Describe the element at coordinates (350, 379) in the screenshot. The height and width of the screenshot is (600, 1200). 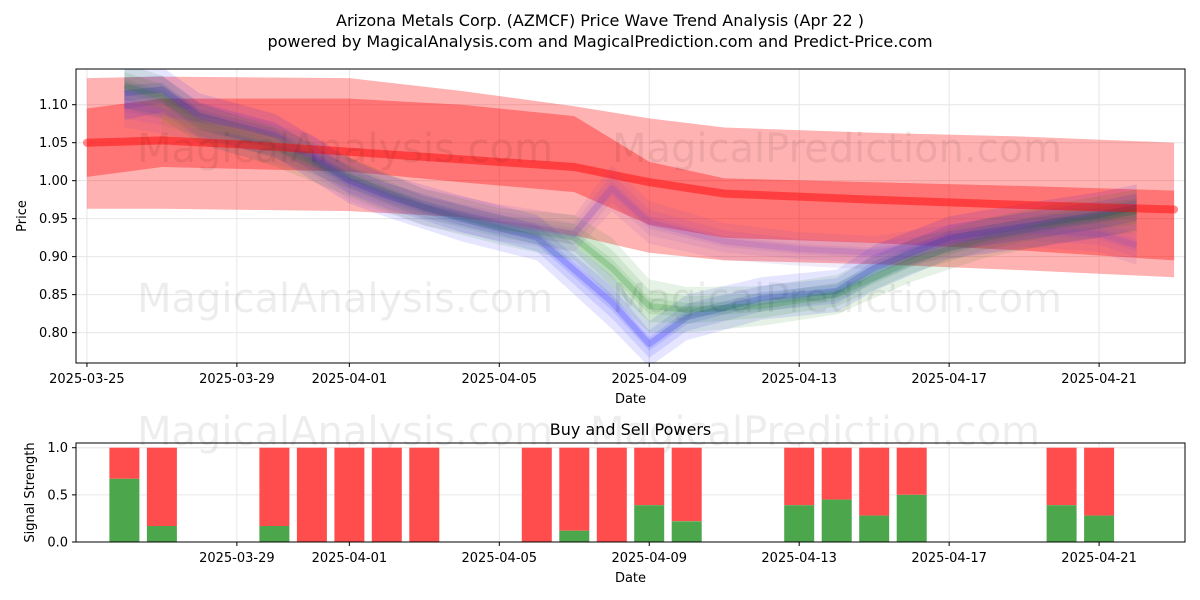
I see `price-x-tick-label: 2025-04-01` at that location.